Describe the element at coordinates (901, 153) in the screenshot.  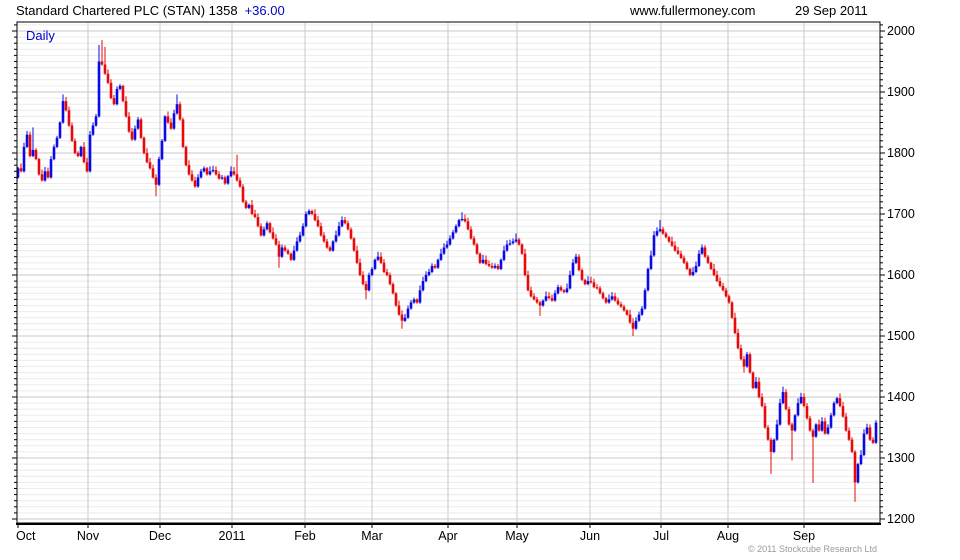
I see `y-axis-label: 1800` at that location.